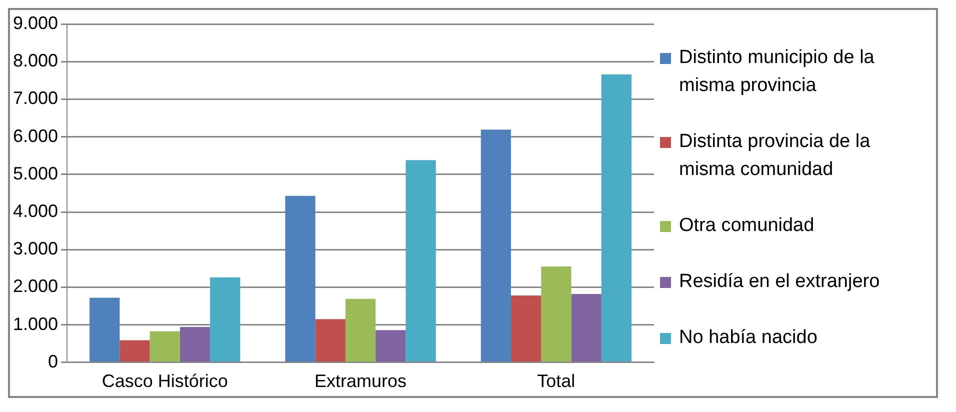 Image resolution: width=956 pixels, height=412 pixels. What do you see at coordinates (746, 226) in the screenshot?
I see `legend-label: Otra comunidad` at bounding box center [746, 226].